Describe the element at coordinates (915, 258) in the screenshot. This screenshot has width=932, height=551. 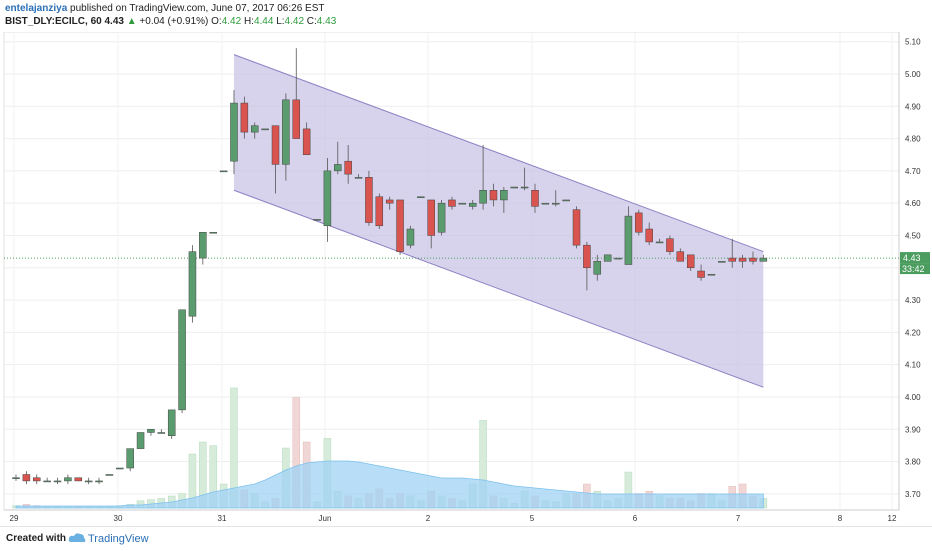
I see `last-price-tag` at that location.